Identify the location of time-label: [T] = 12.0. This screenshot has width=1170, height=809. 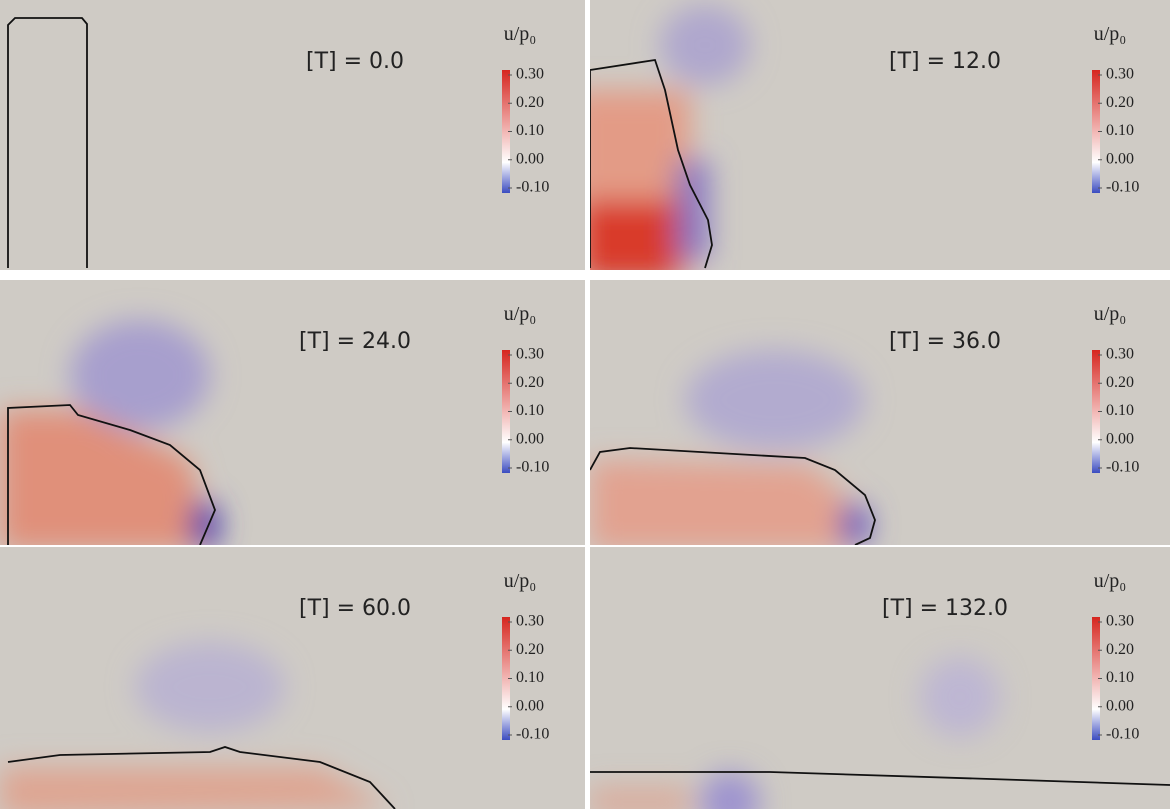
(945, 61).